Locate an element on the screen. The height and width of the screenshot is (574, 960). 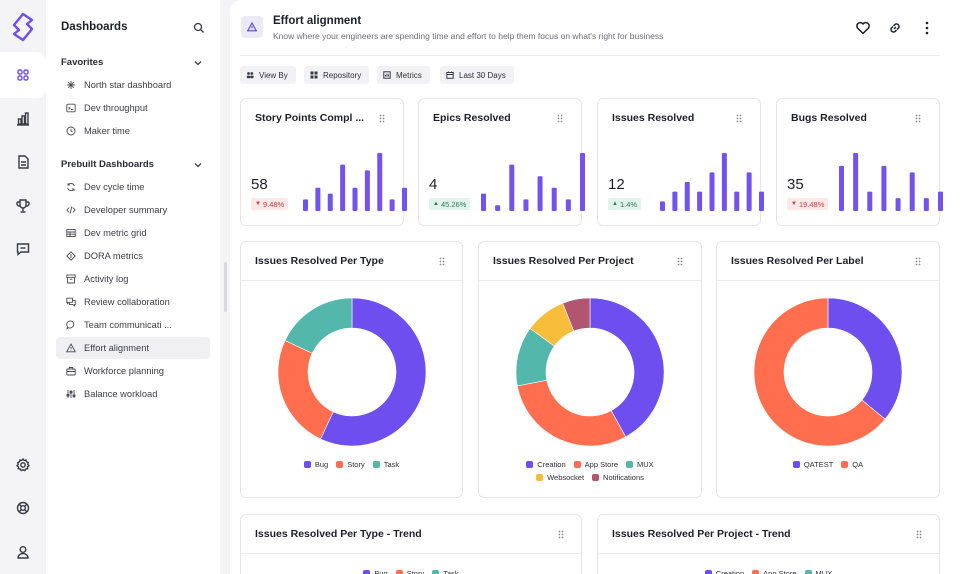
legend-label: QA is located at coordinates (858, 464).